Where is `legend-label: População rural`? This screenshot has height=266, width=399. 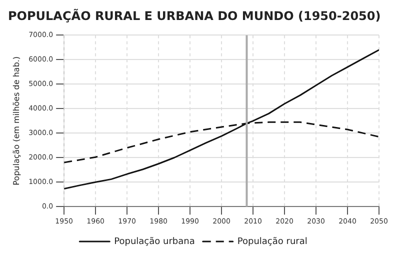
legend-label: População rural is located at coordinates (272, 241).